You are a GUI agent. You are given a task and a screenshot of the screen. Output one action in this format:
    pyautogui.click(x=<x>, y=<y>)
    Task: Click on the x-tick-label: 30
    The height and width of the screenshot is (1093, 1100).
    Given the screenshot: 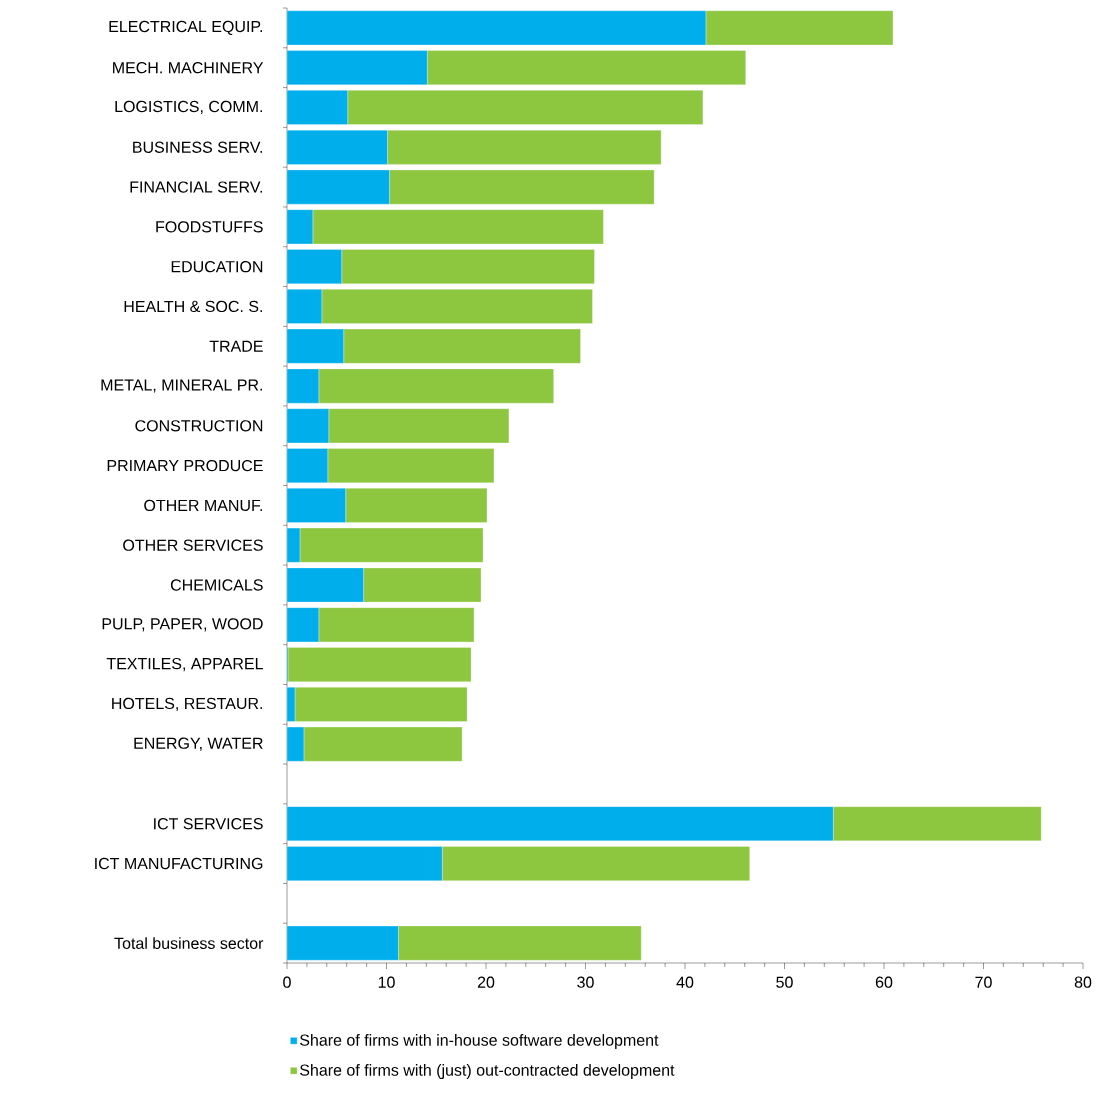 What is the action you would take?
    pyautogui.click(x=585, y=982)
    